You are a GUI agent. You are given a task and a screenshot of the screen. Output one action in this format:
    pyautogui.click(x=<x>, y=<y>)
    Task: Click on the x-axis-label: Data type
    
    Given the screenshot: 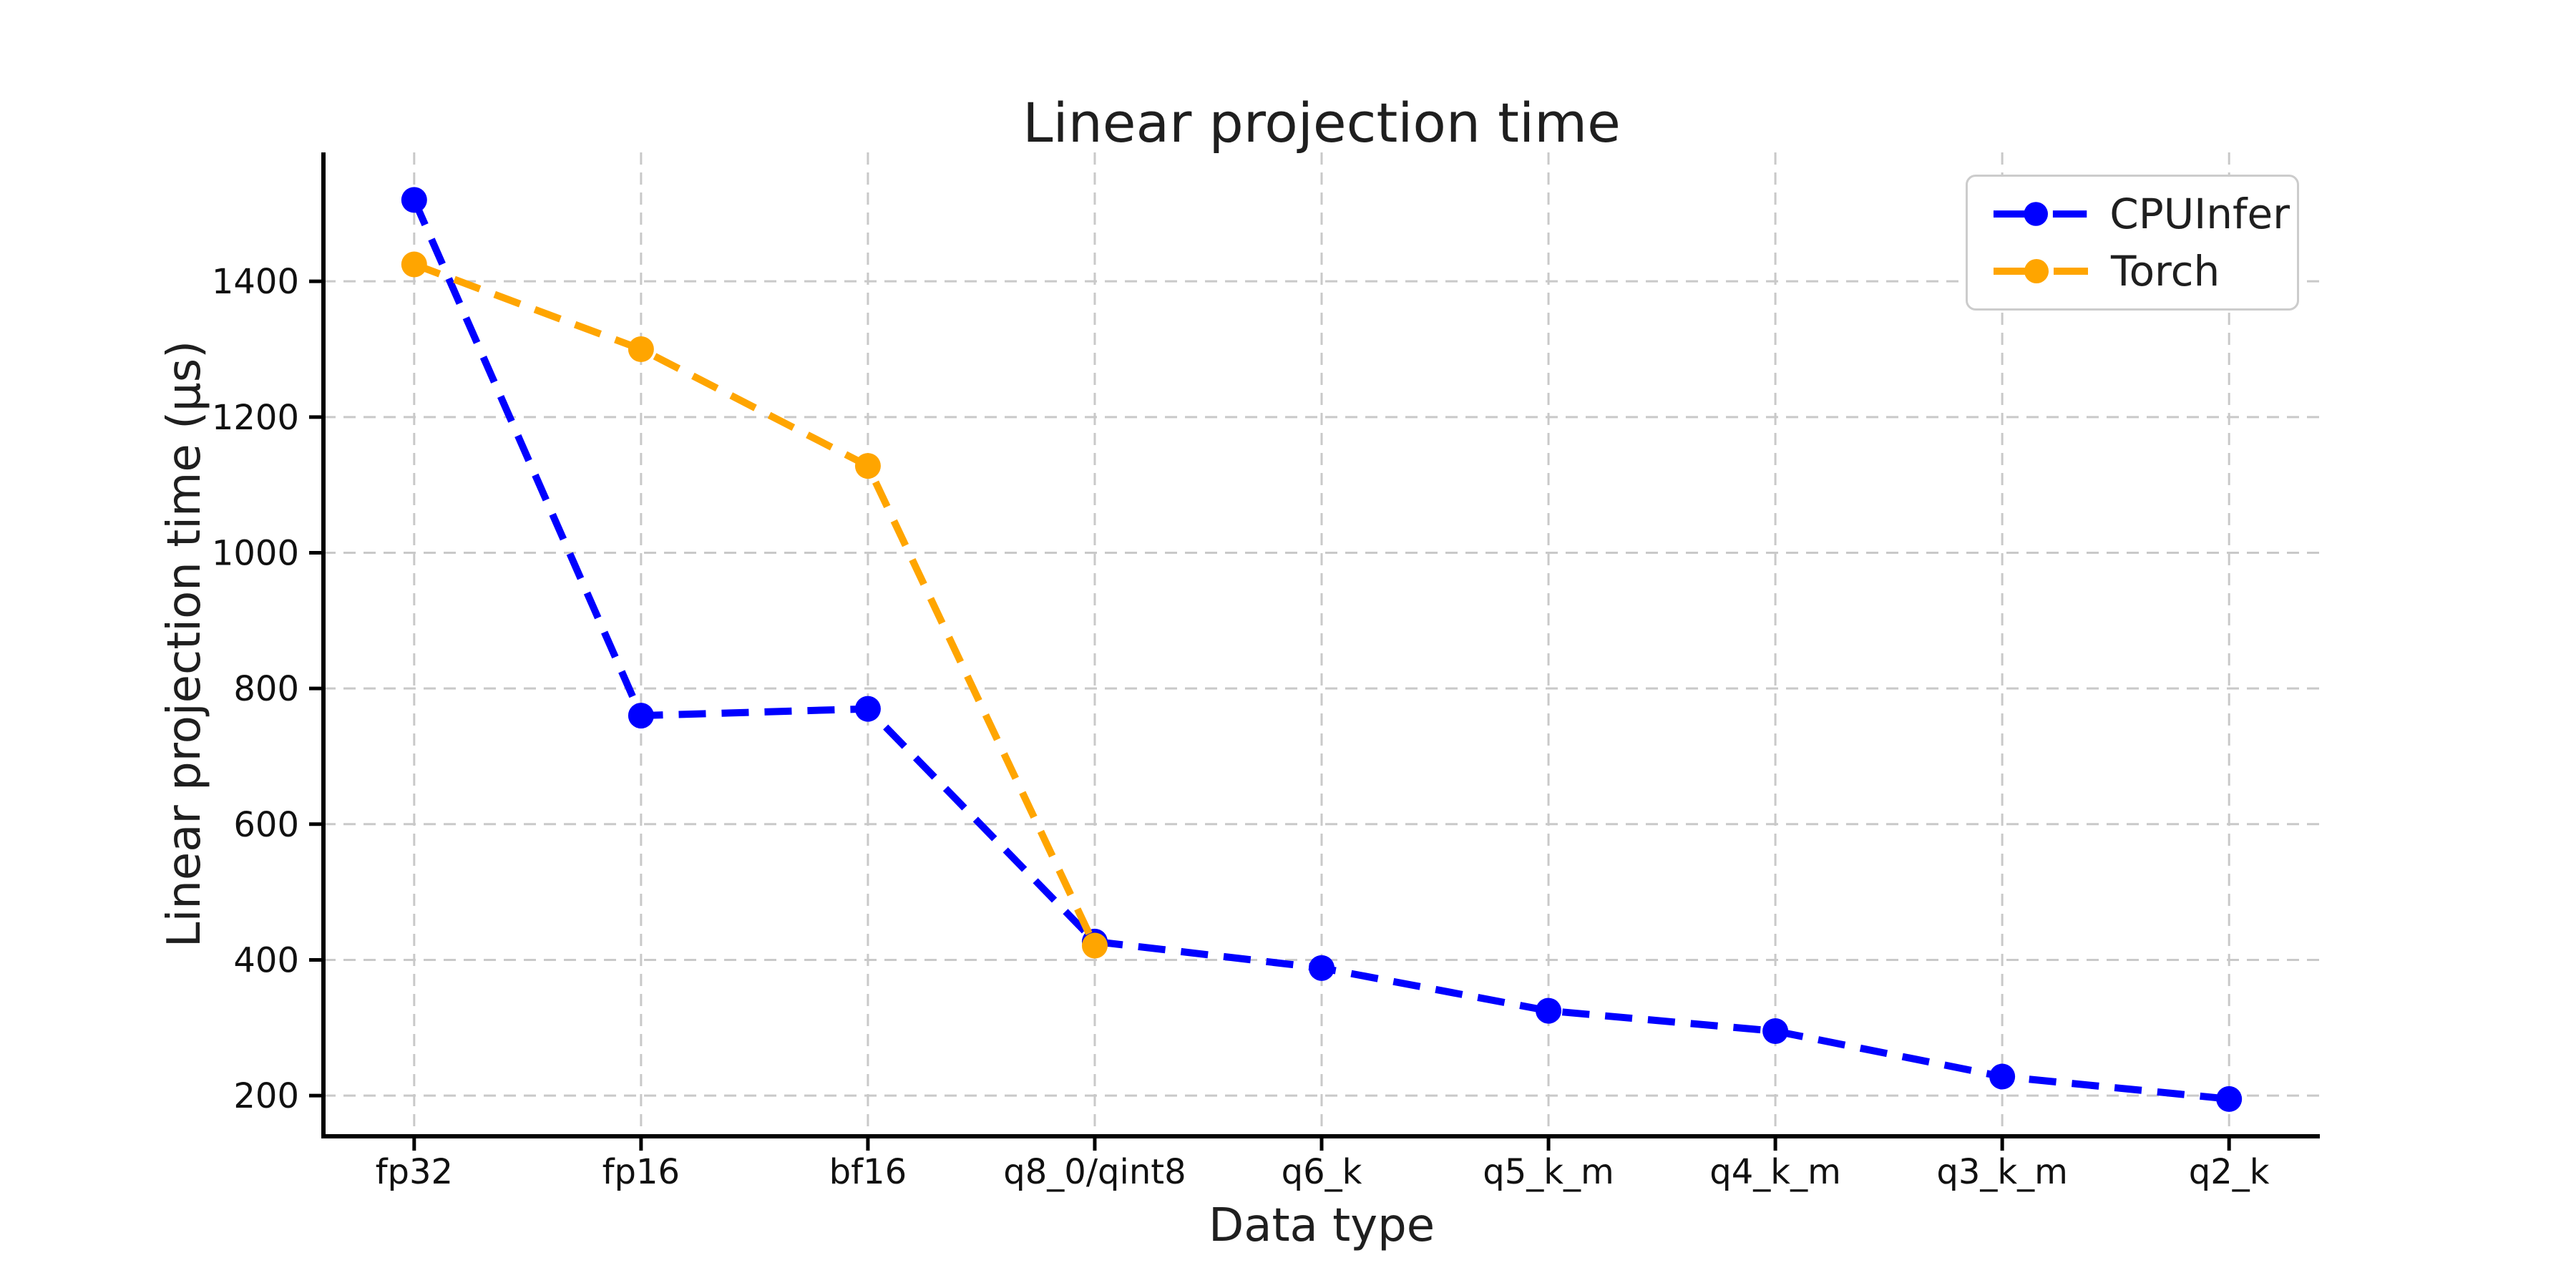 What is the action you would take?
    pyautogui.click(x=1321, y=1225)
    